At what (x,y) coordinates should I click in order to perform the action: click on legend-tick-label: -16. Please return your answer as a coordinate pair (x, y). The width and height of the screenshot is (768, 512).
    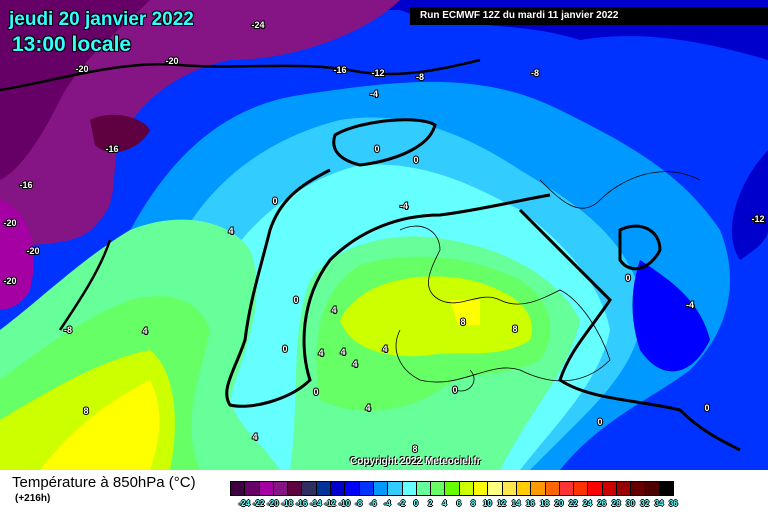
    Looking at the image, I should click on (301, 503).